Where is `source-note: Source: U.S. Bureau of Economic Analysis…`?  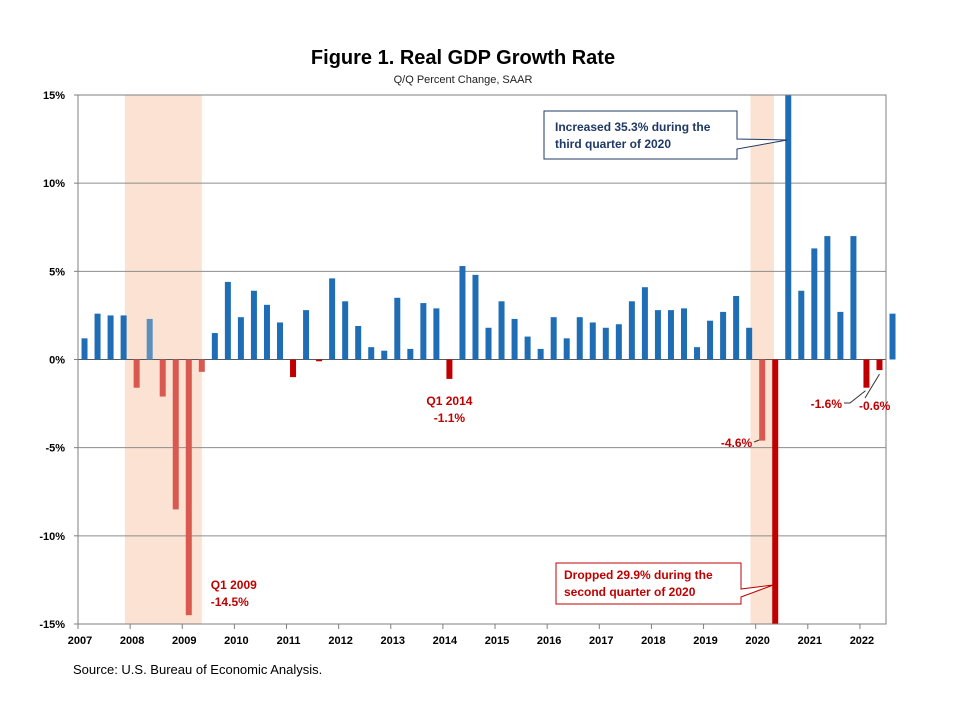
source-note: Source: U.S. Bureau of Economic Analysis… is located at coordinates (197, 669).